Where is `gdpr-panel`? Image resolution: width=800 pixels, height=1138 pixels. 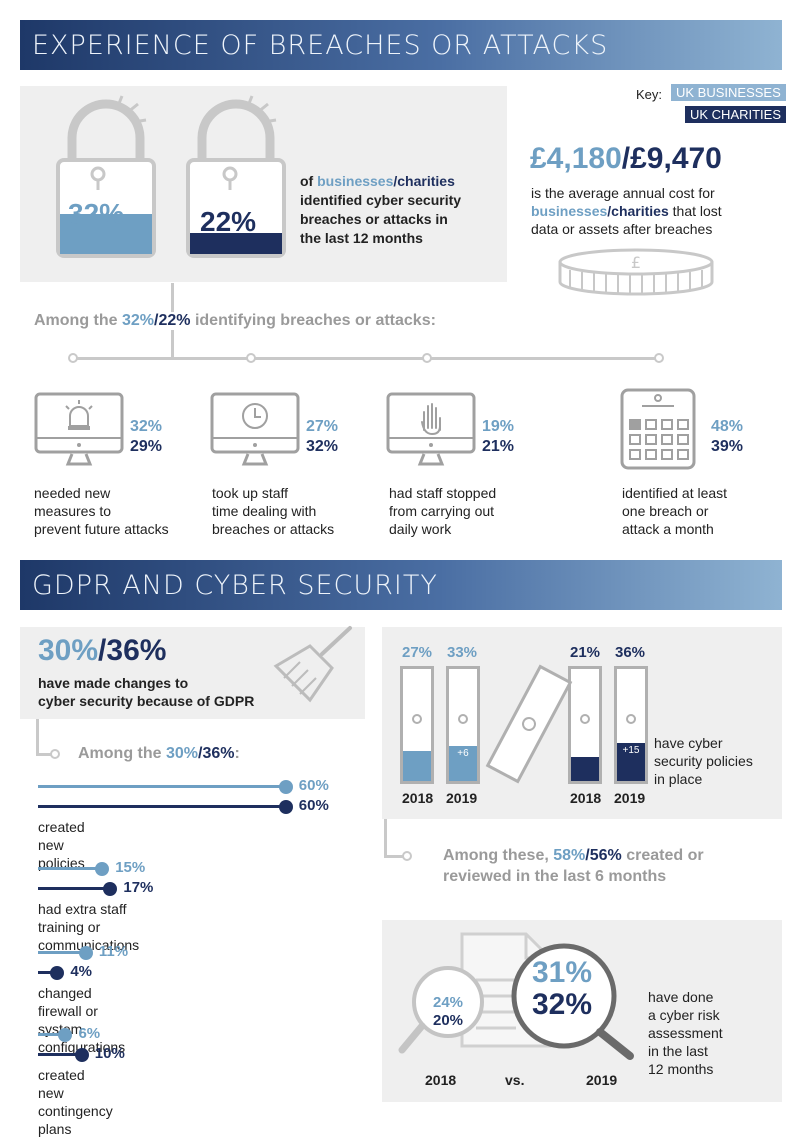 gdpr-panel is located at coordinates (192, 673).